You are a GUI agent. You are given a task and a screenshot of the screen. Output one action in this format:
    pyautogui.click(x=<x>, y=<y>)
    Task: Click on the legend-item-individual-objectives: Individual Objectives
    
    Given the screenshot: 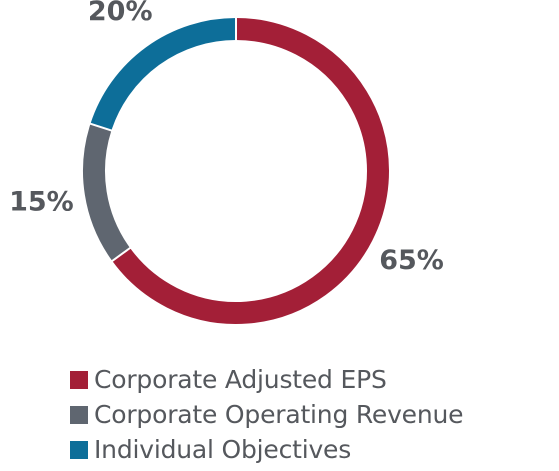 What is the action you would take?
    pyautogui.click(x=266, y=449)
    